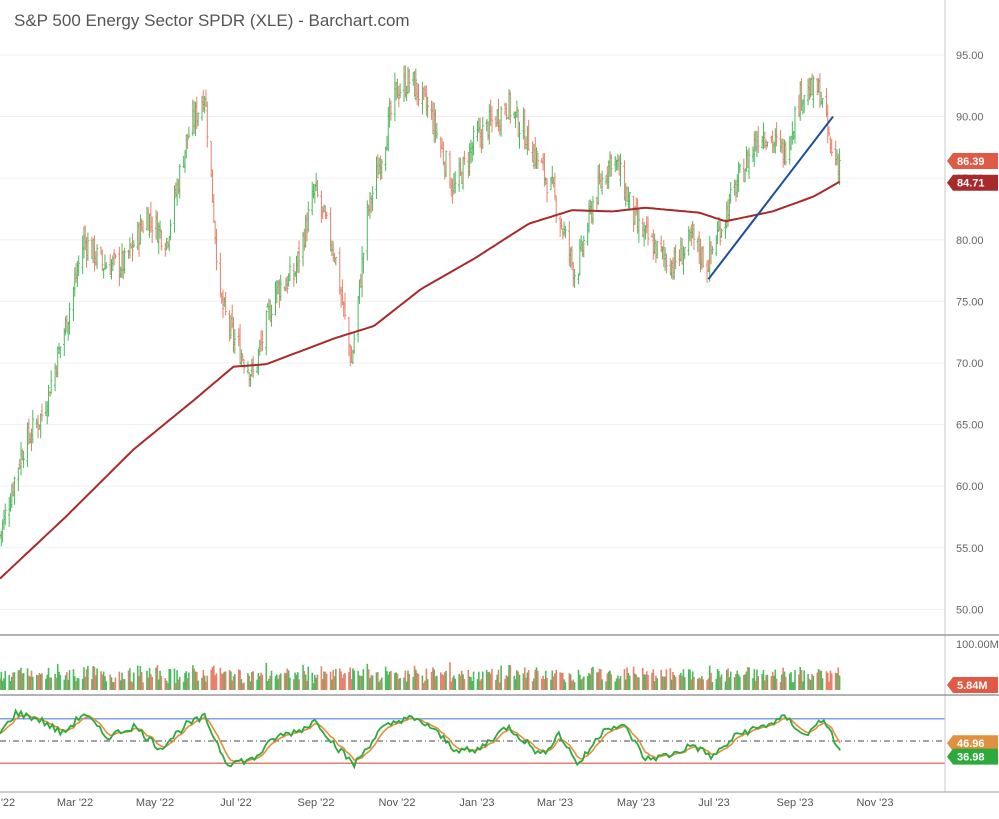 The width and height of the screenshot is (999, 819). I want to click on x-tick-label: Sep '22, so click(316, 803).